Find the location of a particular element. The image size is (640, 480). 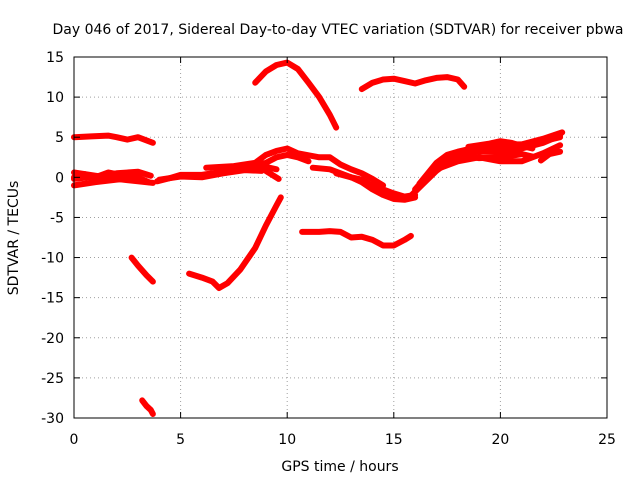

x-tick-label: 20 is located at coordinates (500, 440).